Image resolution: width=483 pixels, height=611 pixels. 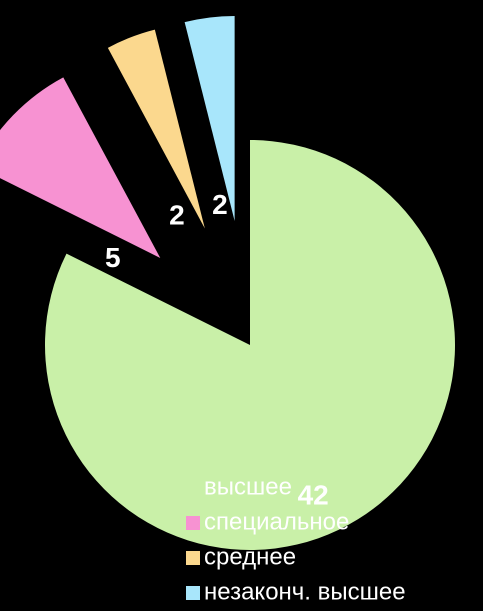 What do you see at coordinates (276, 521) in the screenshot?
I see `legend-label: специальное` at bounding box center [276, 521].